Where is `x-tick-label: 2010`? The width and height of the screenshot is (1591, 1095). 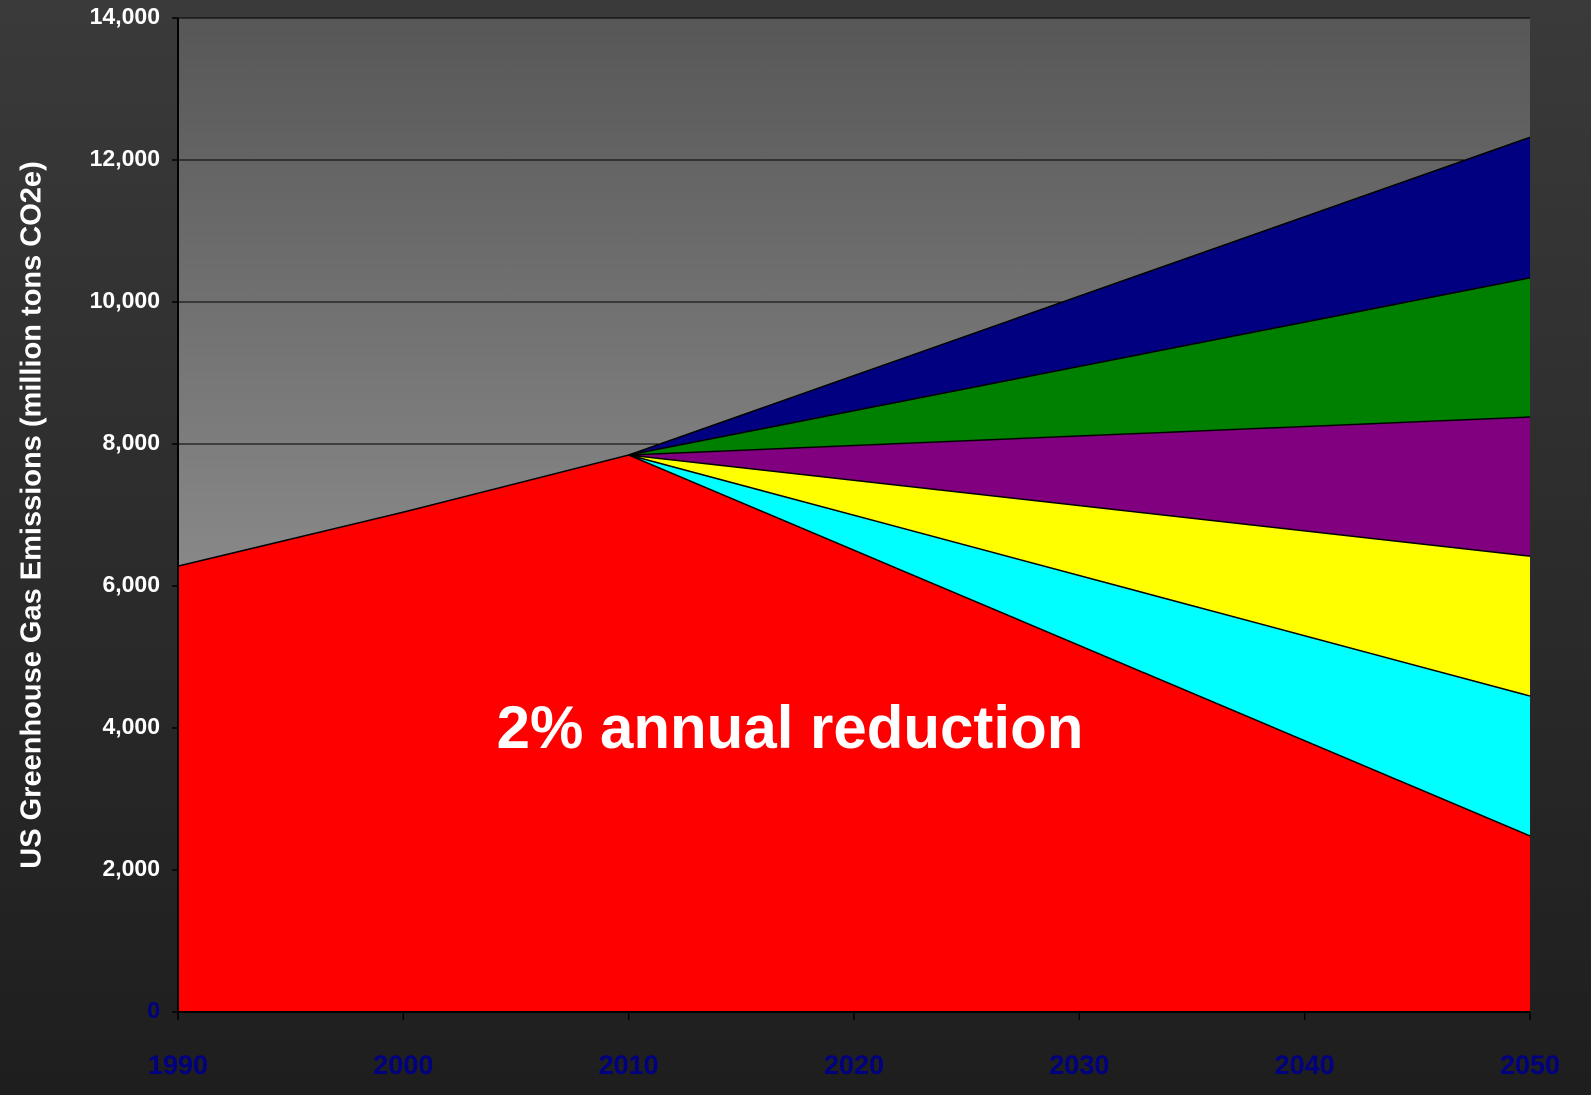 x-tick-label: 2010 is located at coordinates (629, 1065).